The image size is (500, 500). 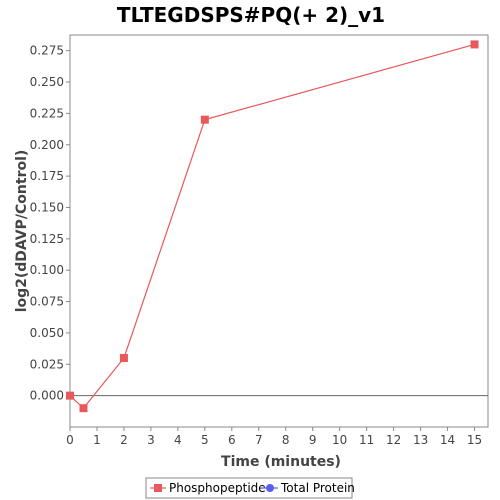 What do you see at coordinates (274, 437) in the screenshot?
I see `x-axis: 0 1 2 3 4 5 6 7 8 9 10 11 12 13 14 15` at bounding box center [274, 437].